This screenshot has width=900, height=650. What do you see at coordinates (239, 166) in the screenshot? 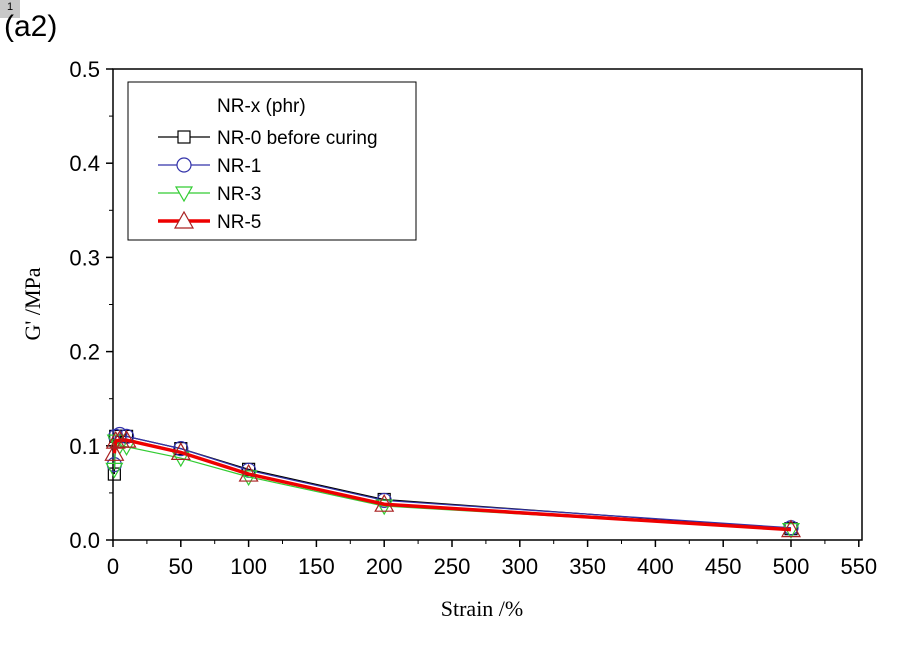
I see `legend-label: NR-1` at bounding box center [239, 166].